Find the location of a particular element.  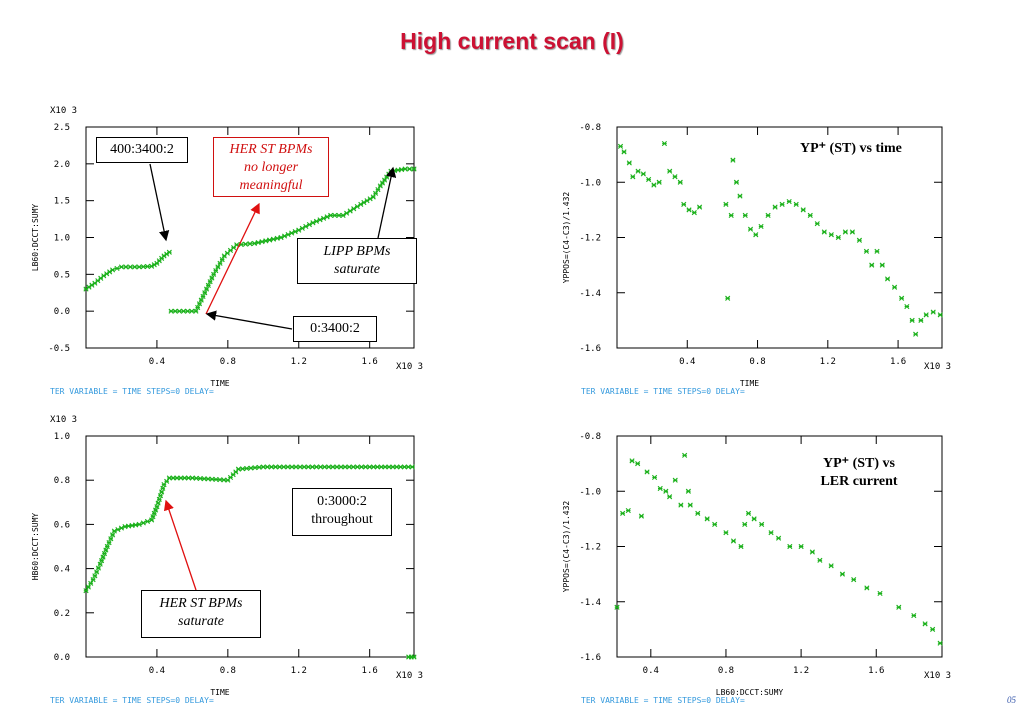

ytick-label-bl-2: 0.6 is located at coordinates (62, 525).